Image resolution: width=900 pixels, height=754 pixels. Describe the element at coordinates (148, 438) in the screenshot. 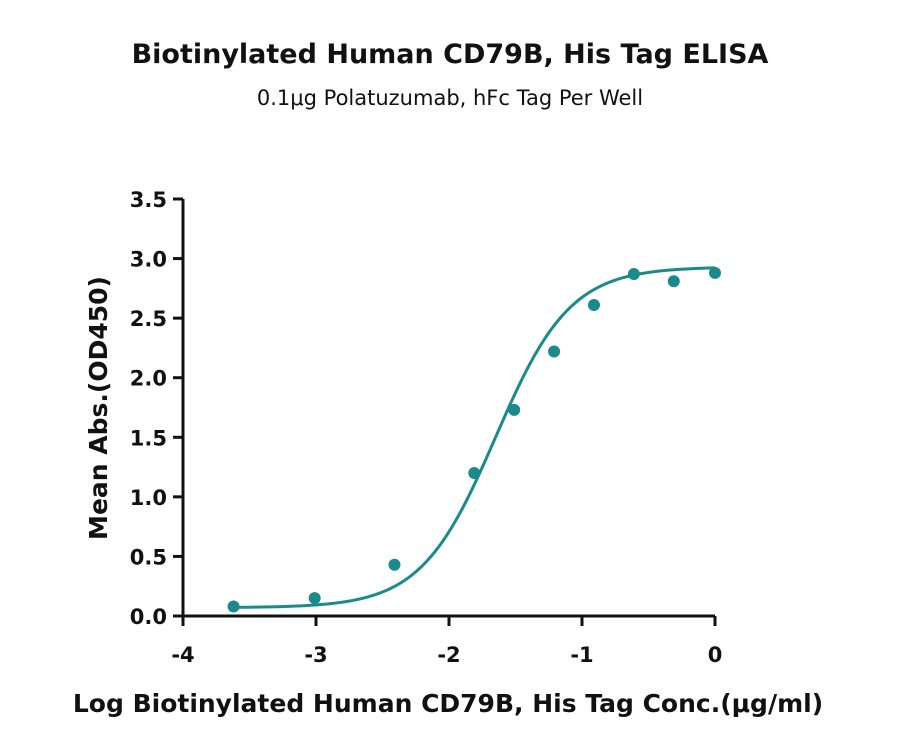

I see `y-tick-label: 1.5` at that location.